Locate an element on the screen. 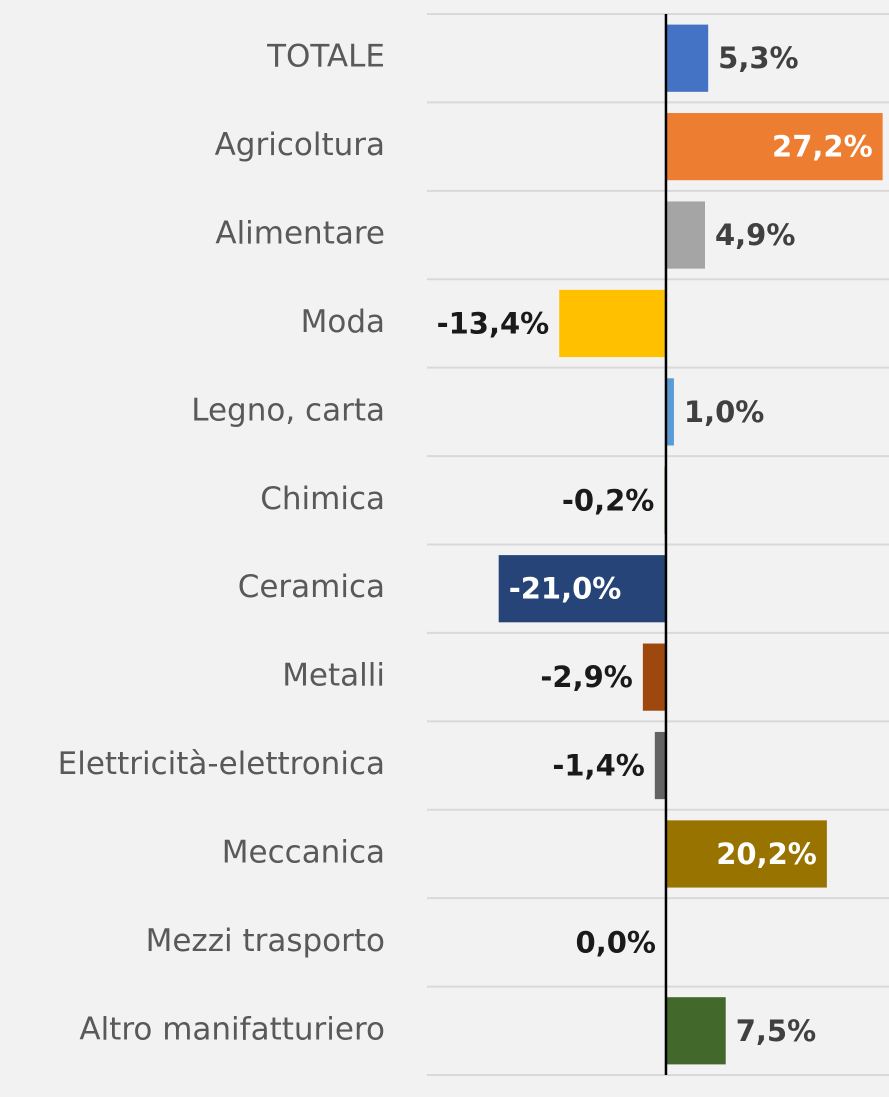 This screenshot has width=889, height=1097. category-label: Legno, carta is located at coordinates (288, 410).